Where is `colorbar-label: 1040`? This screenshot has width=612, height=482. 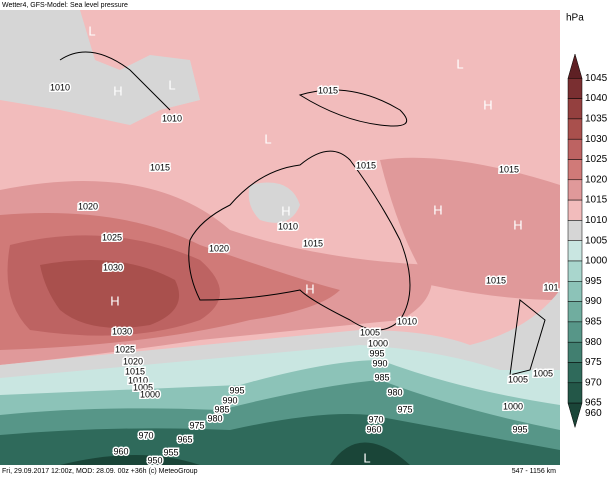 colorbar-label: 1040 is located at coordinates (596, 98).